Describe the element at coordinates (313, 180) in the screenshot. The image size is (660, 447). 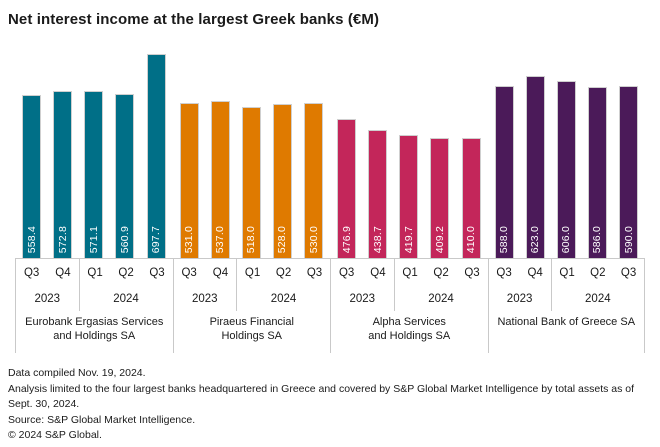
I see `bar: 530.0` at that location.